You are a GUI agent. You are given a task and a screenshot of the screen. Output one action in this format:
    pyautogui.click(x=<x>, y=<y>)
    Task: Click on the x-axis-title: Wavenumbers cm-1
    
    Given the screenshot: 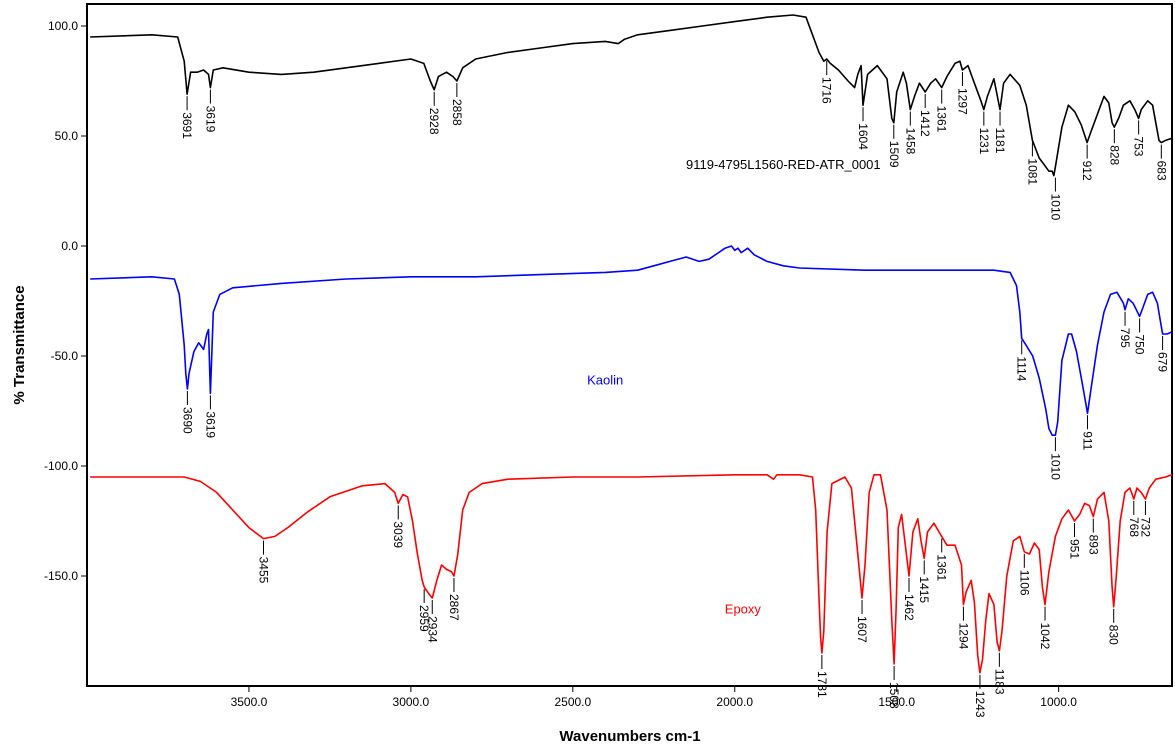 What is the action you would take?
    pyautogui.click(x=629, y=736)
    